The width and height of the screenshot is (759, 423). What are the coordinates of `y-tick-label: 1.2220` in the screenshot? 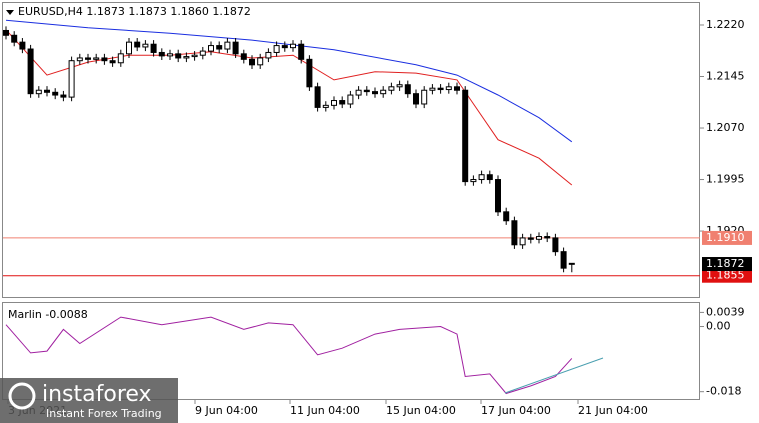 It's located at (725, 24).